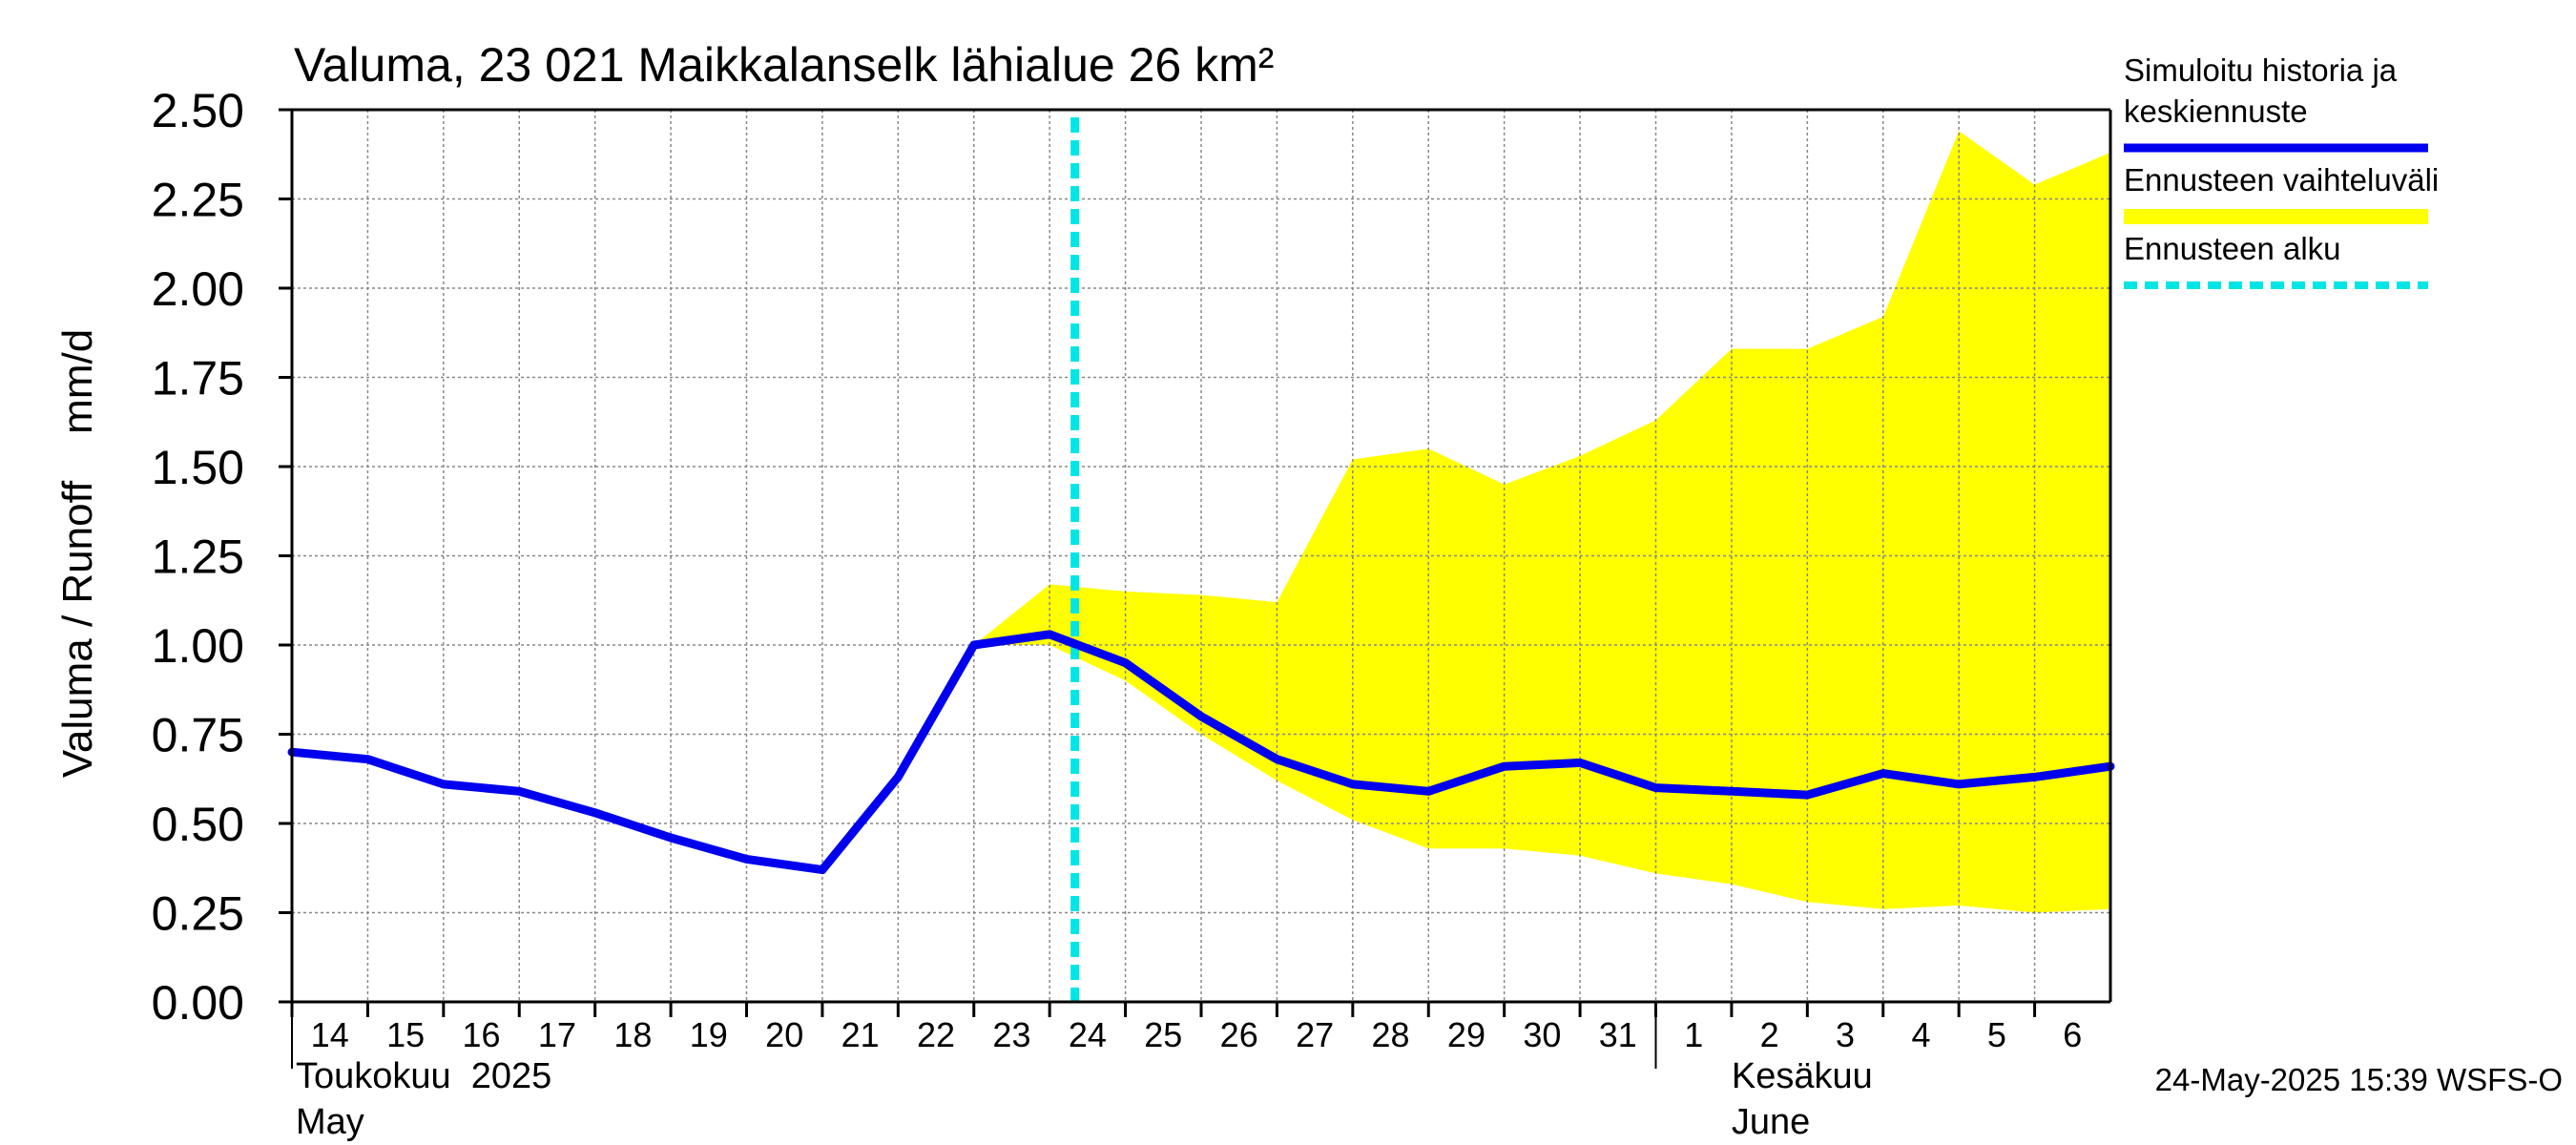 The image size is (2576, 1145). What do you see at coordinates (1315, 1034) in the screenshot?
I see `x-tick-label: 27` at bounding box center [1315, 1034].